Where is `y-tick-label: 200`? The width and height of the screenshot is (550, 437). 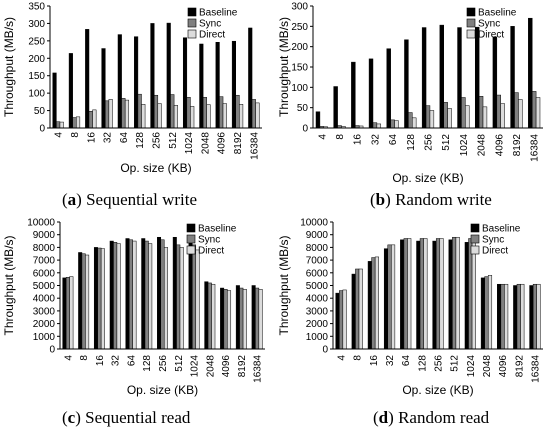
y-tick-label: 200 is located at coordinates (36, 59).